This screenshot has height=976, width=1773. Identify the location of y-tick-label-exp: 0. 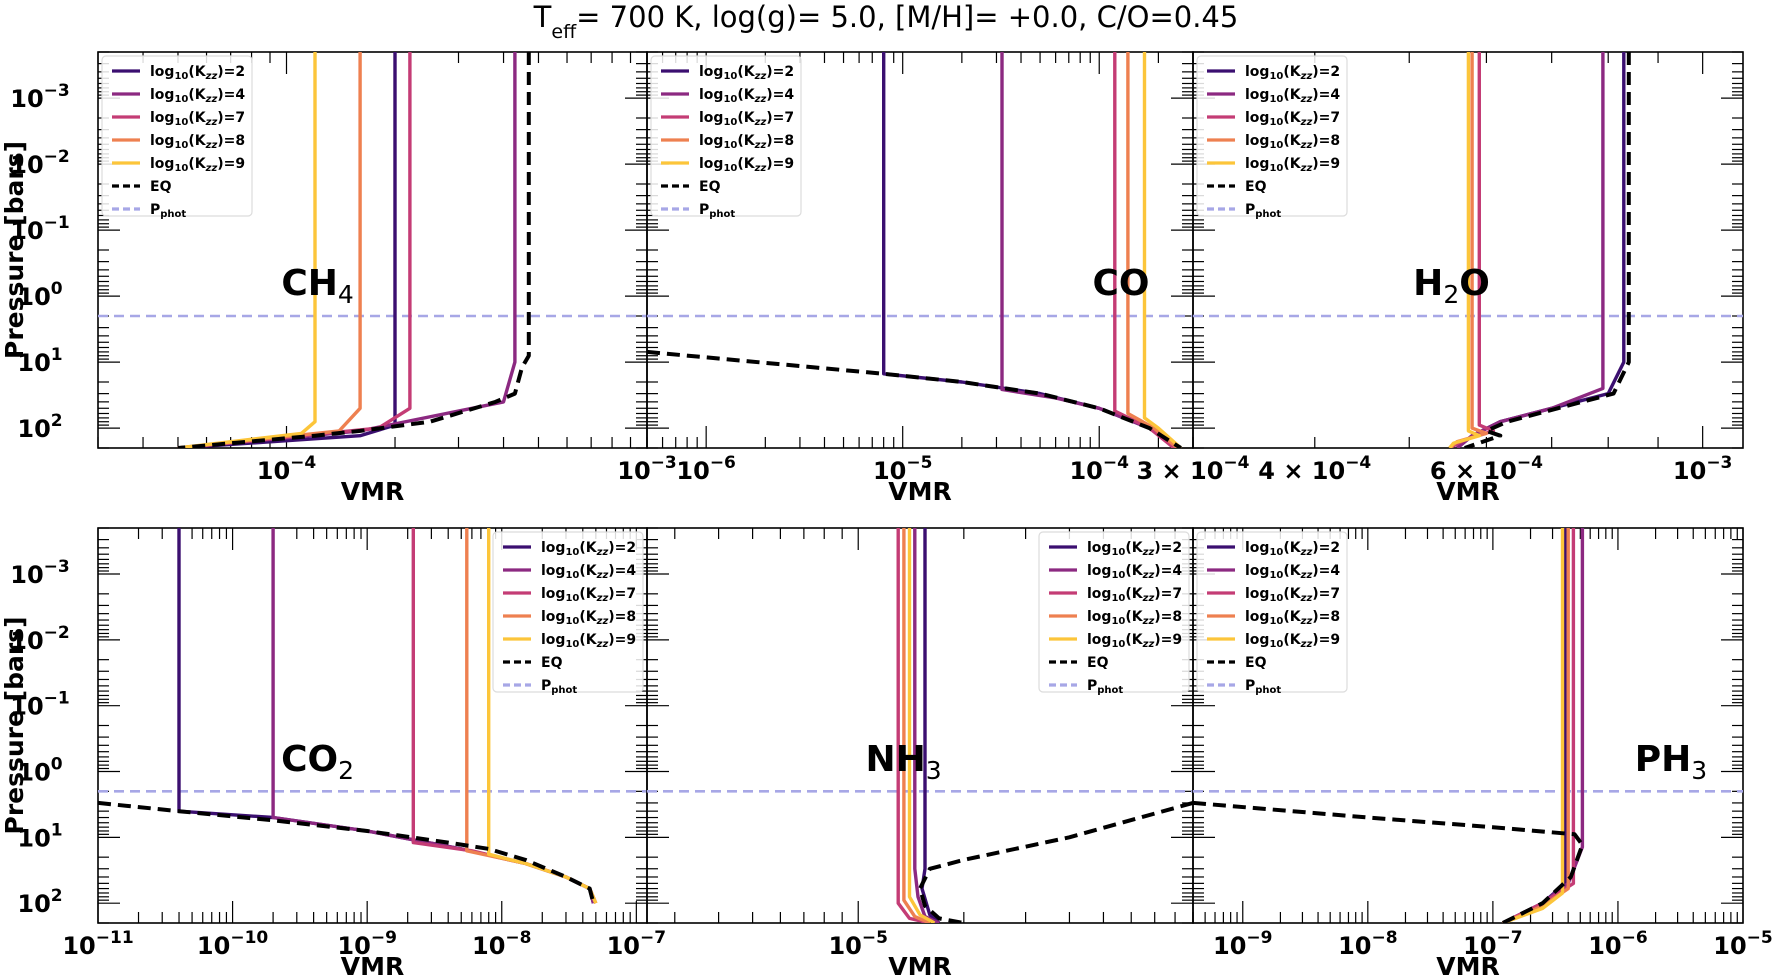
(57, 765).